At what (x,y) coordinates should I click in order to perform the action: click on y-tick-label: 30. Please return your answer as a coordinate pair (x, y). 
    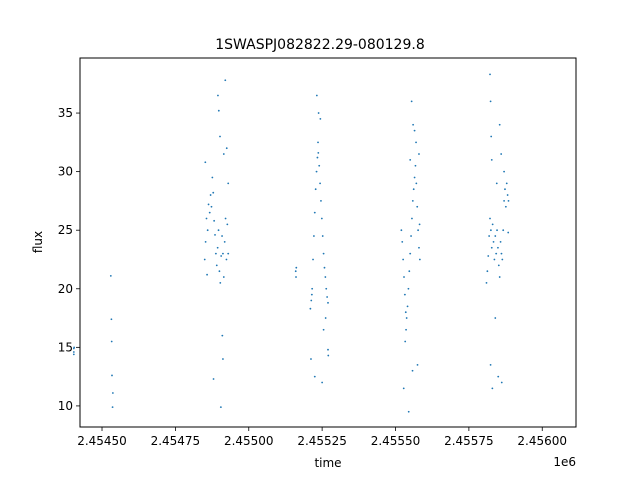
    Looking at the image, I should click on (65, 172).